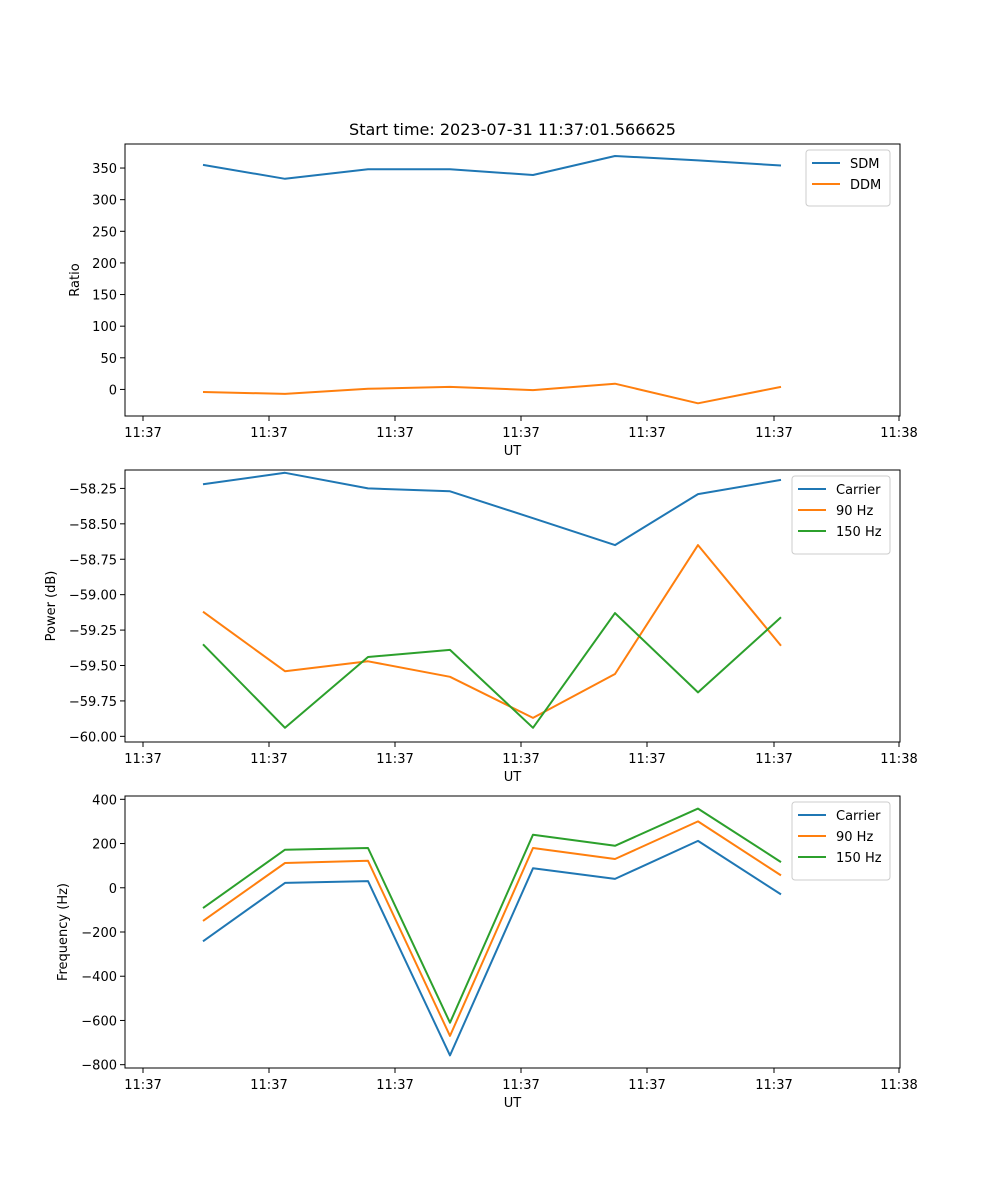 This screenshot has width=1000, height=1200. I want to click on y-tick-label: 150, so click(104, 296).